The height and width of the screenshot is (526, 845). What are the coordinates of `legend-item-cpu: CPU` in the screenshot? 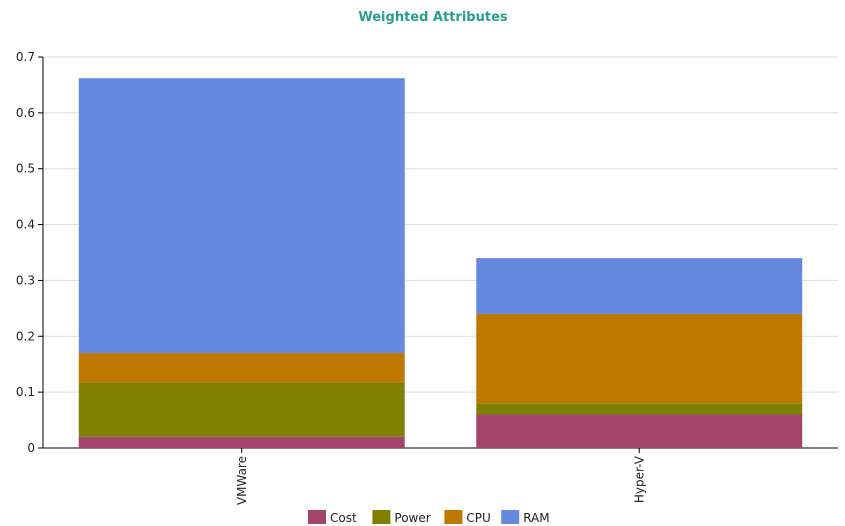 It's located at (467, 517).